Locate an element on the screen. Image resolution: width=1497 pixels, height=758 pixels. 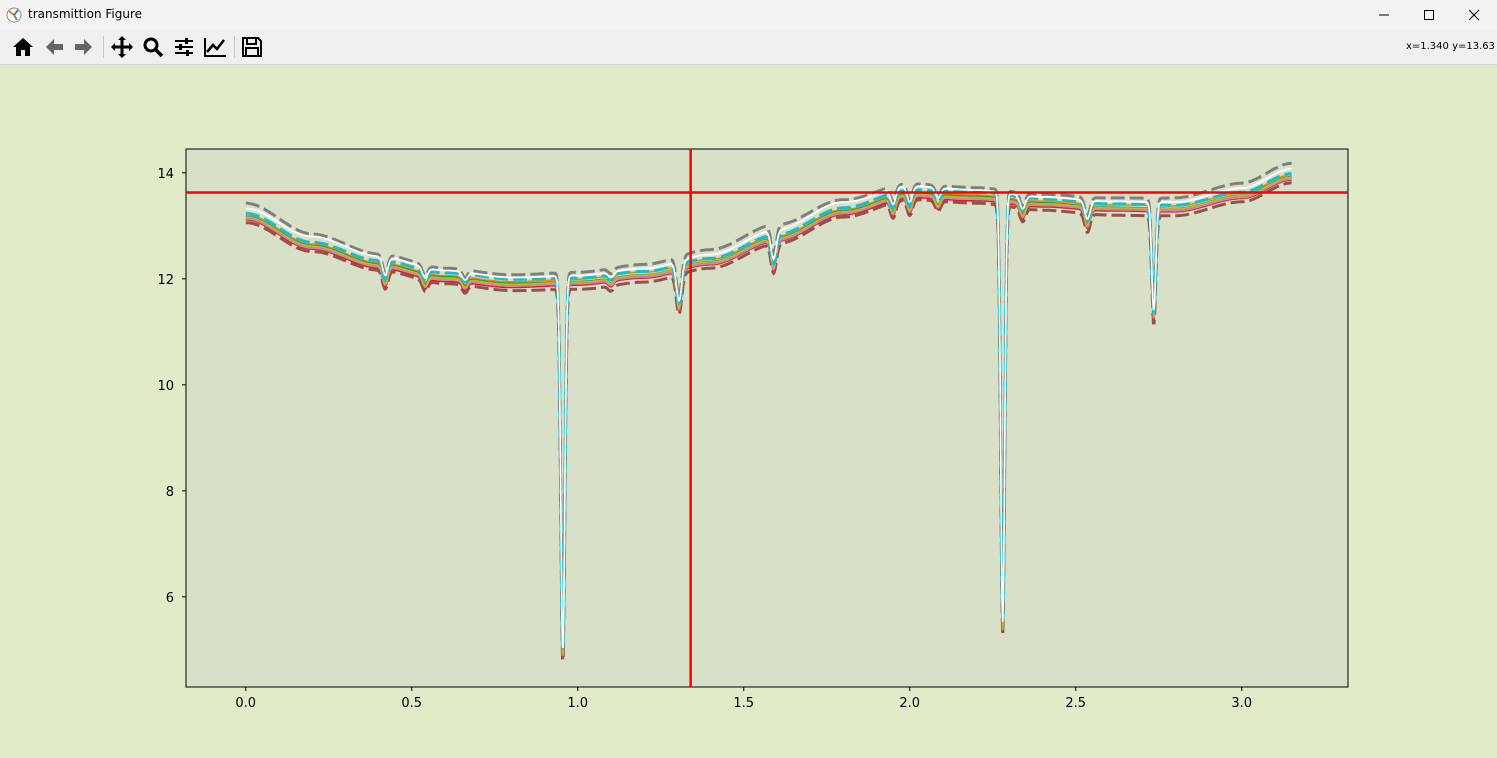
back-button is located at coordinates (54, 47).